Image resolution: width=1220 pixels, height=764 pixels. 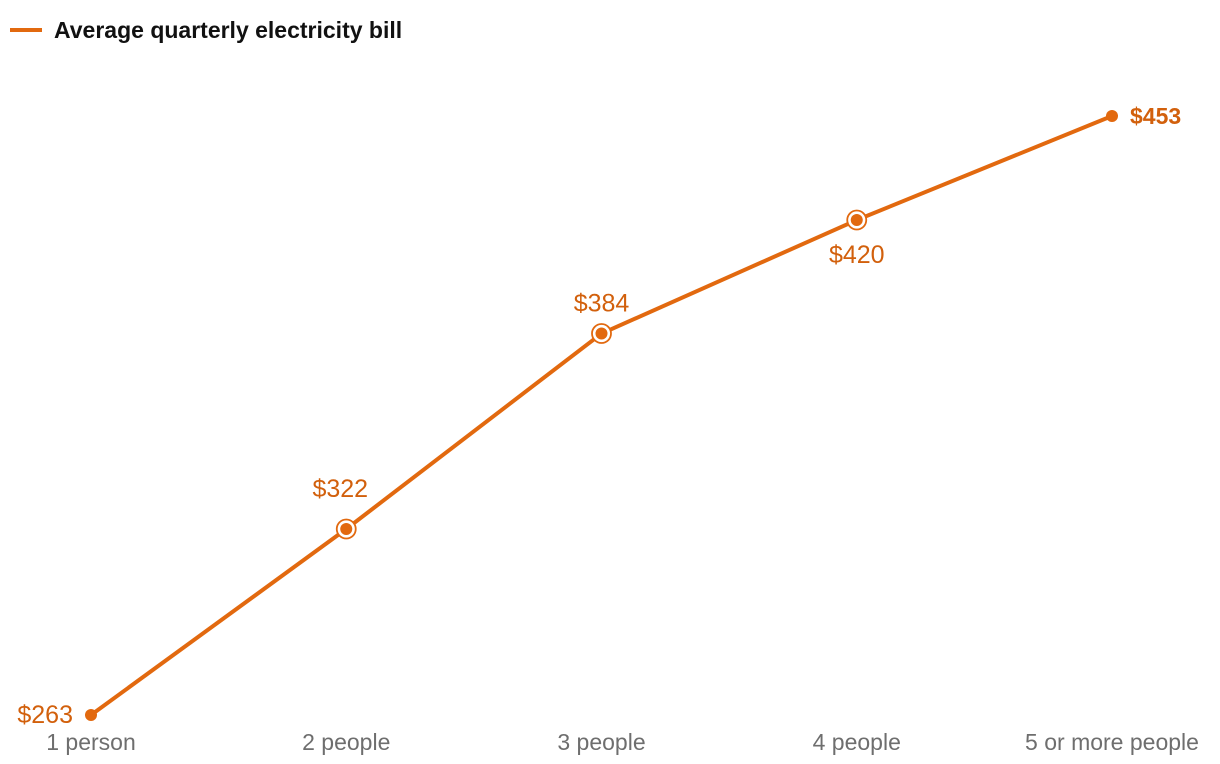 I want to click on x-tick-label: 4 people, so click(x=857, y=742).